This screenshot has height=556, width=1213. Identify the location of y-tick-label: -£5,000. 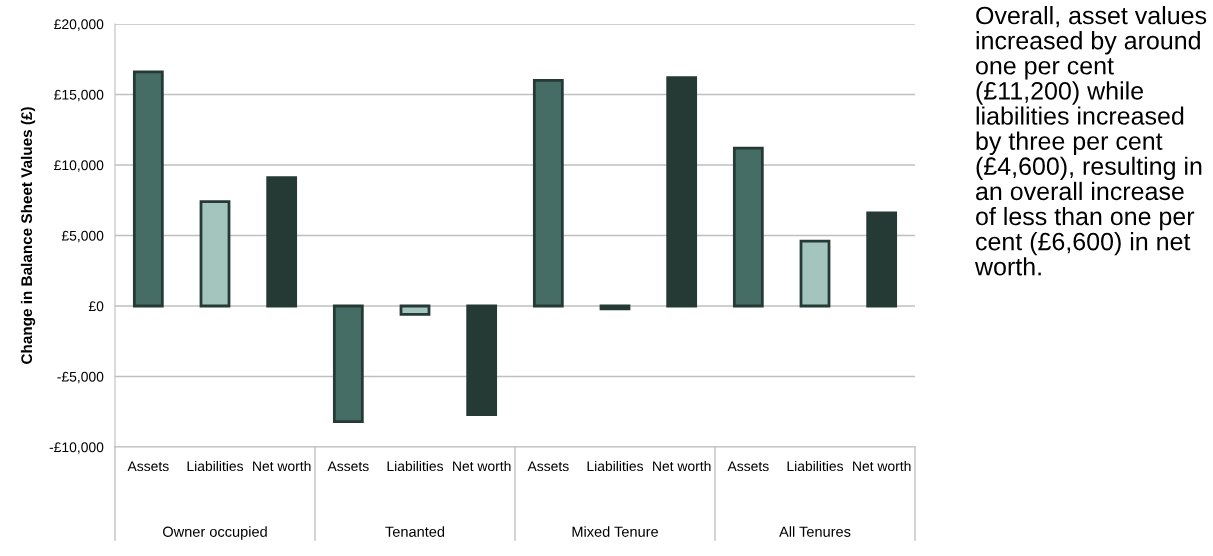
(80, 377).